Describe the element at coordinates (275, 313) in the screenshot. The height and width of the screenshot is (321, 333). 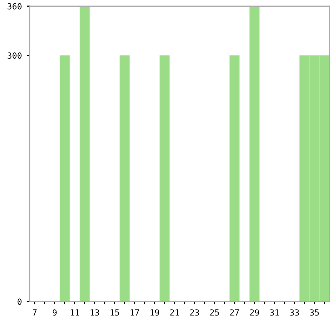
I see `x-tick-label: 31` at that location.